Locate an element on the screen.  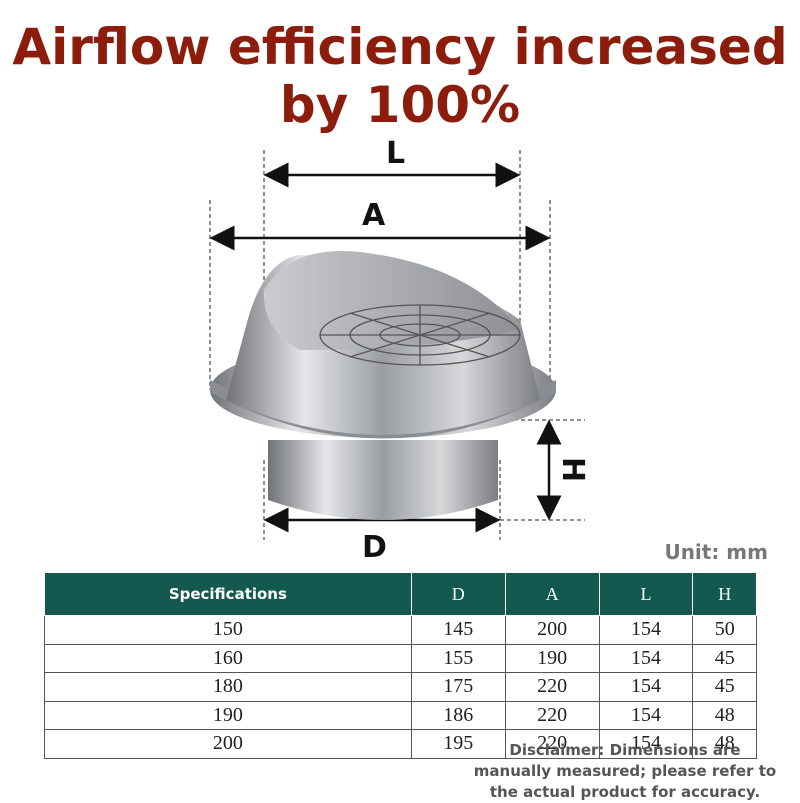
column-header: Specifications is located at coordinates (228, 594).